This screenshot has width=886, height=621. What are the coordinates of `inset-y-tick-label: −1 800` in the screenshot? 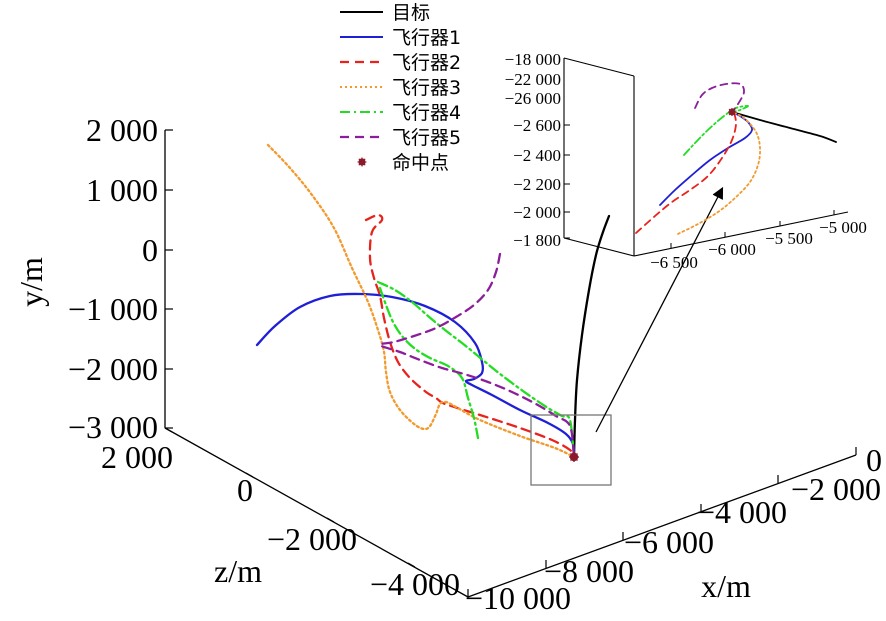 It's located at (537, 240).